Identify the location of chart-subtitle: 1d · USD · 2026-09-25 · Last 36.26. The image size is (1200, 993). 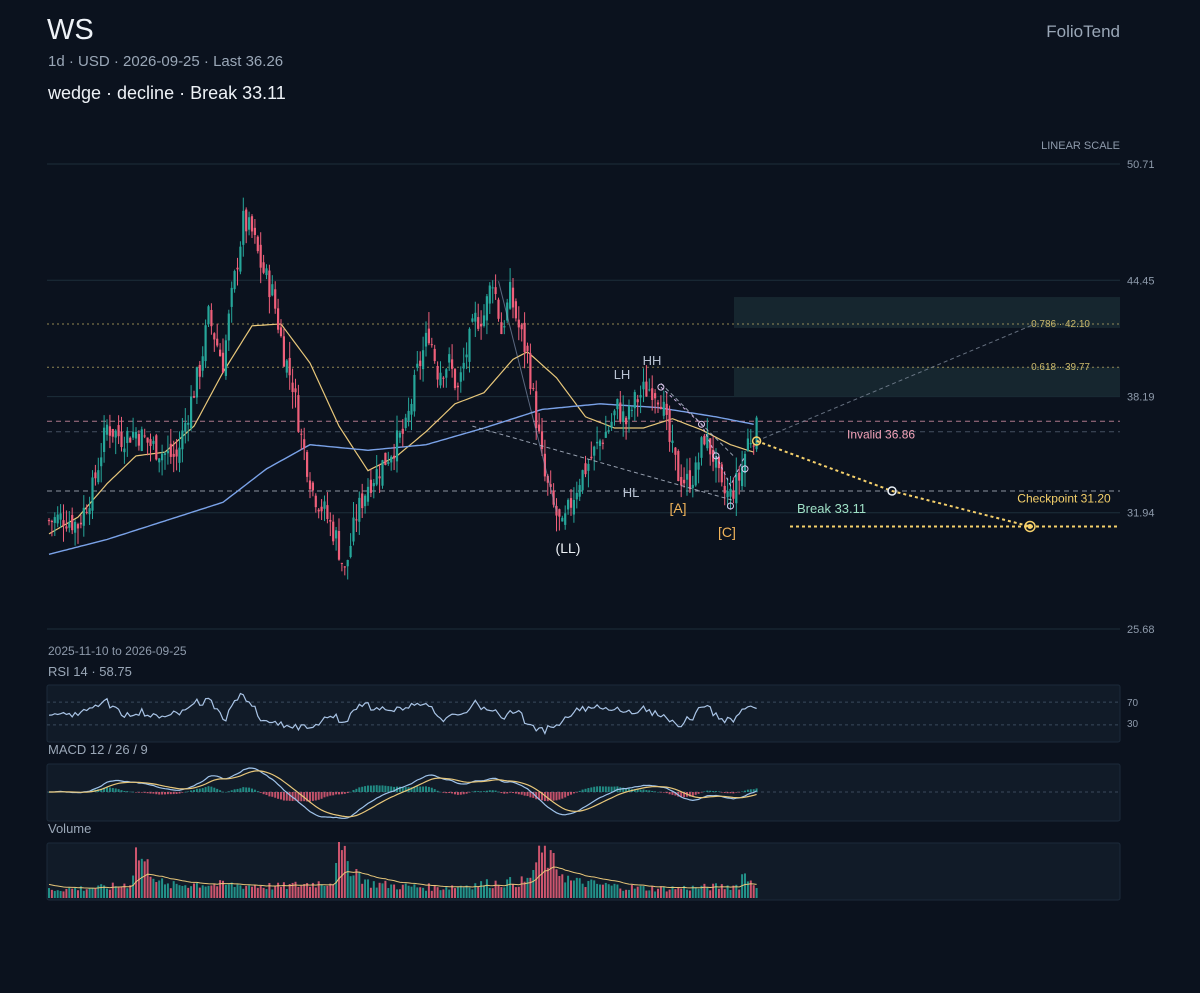
(166, 61).